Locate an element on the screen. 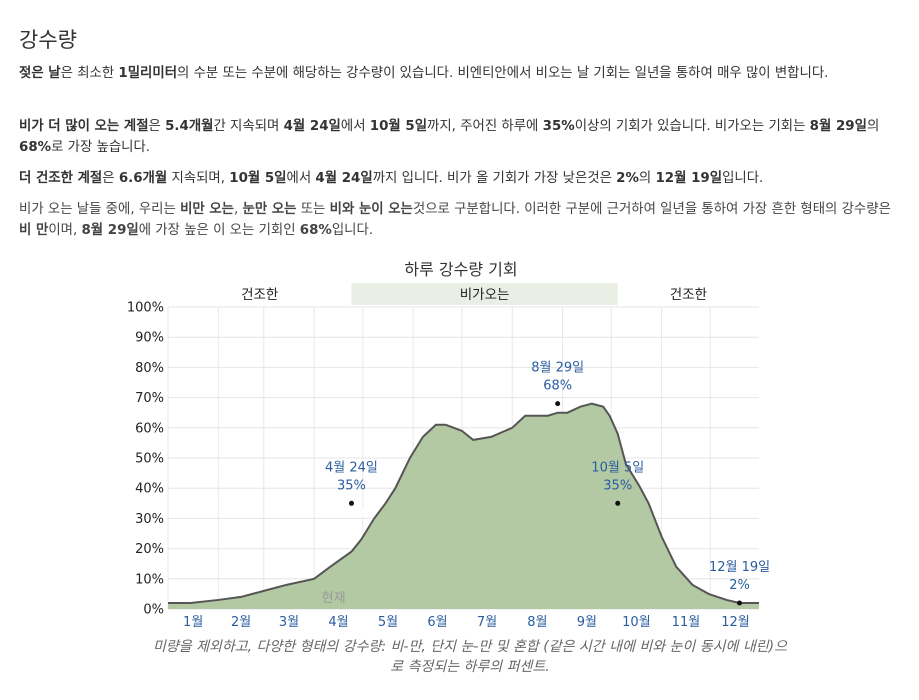  x-tick-label: 12월 is located at coordinates (735, 622).